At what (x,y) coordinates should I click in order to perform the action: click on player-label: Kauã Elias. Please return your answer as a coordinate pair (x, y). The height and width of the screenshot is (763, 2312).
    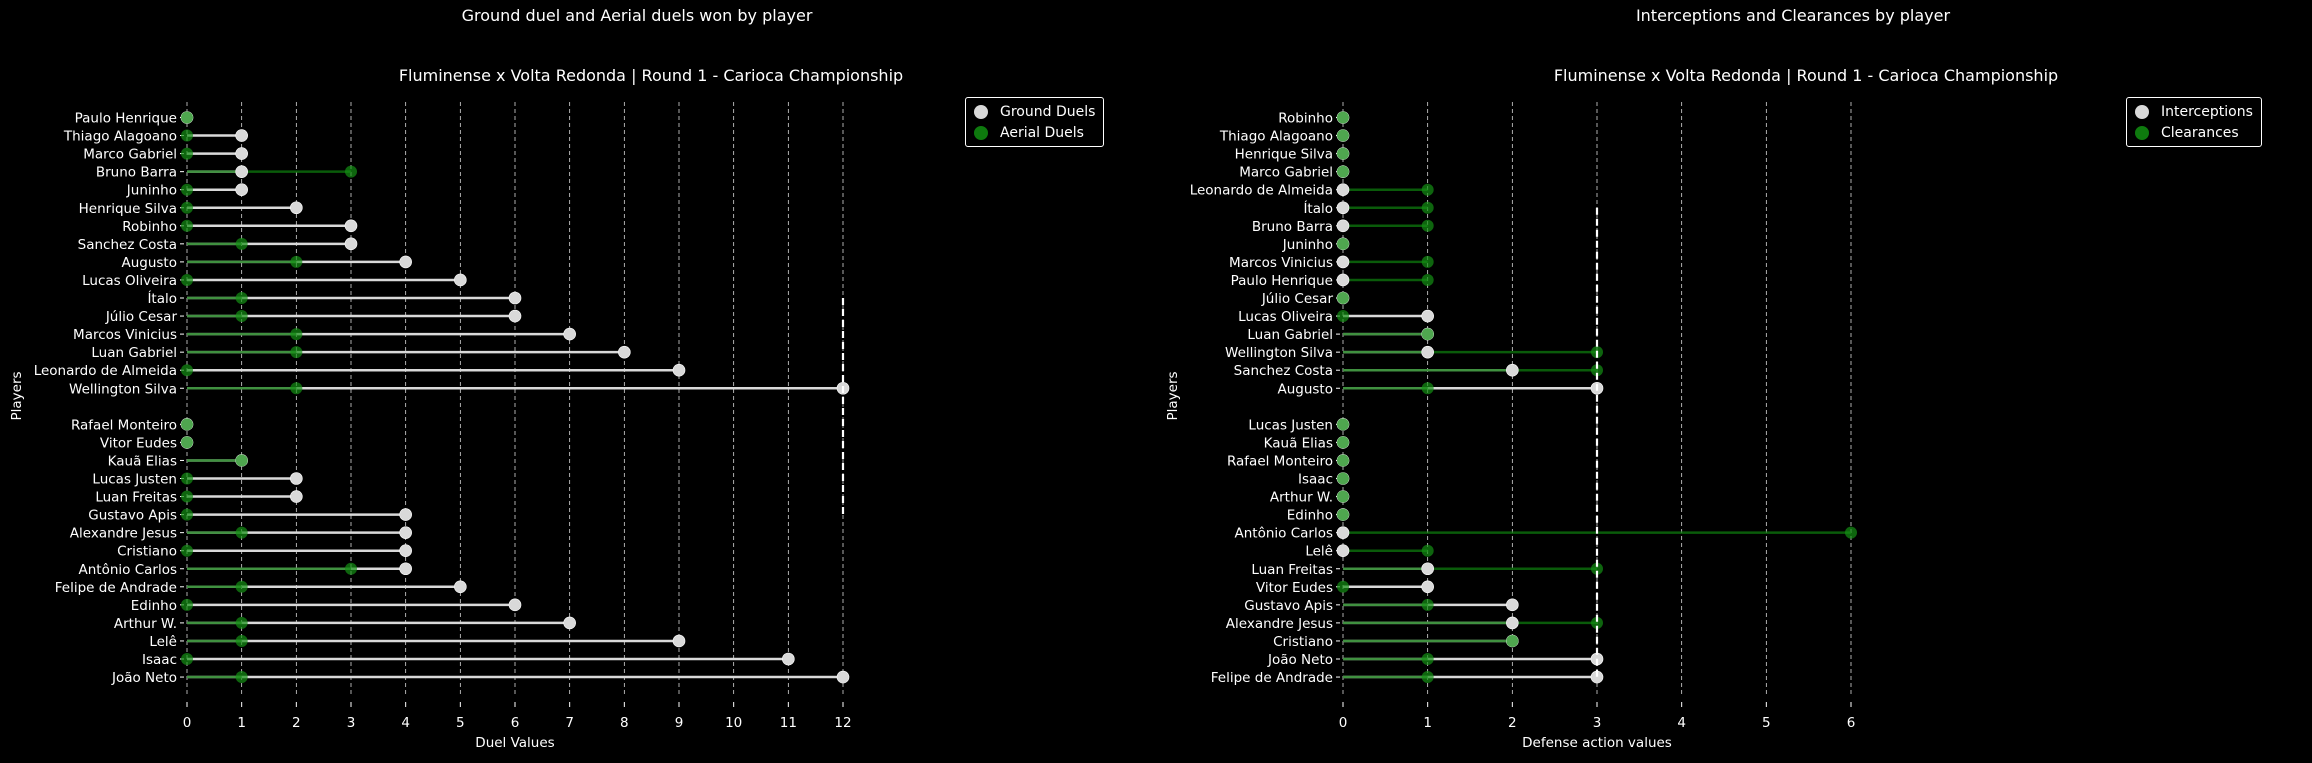
    Looking at the image, I should click on (1298, 443).